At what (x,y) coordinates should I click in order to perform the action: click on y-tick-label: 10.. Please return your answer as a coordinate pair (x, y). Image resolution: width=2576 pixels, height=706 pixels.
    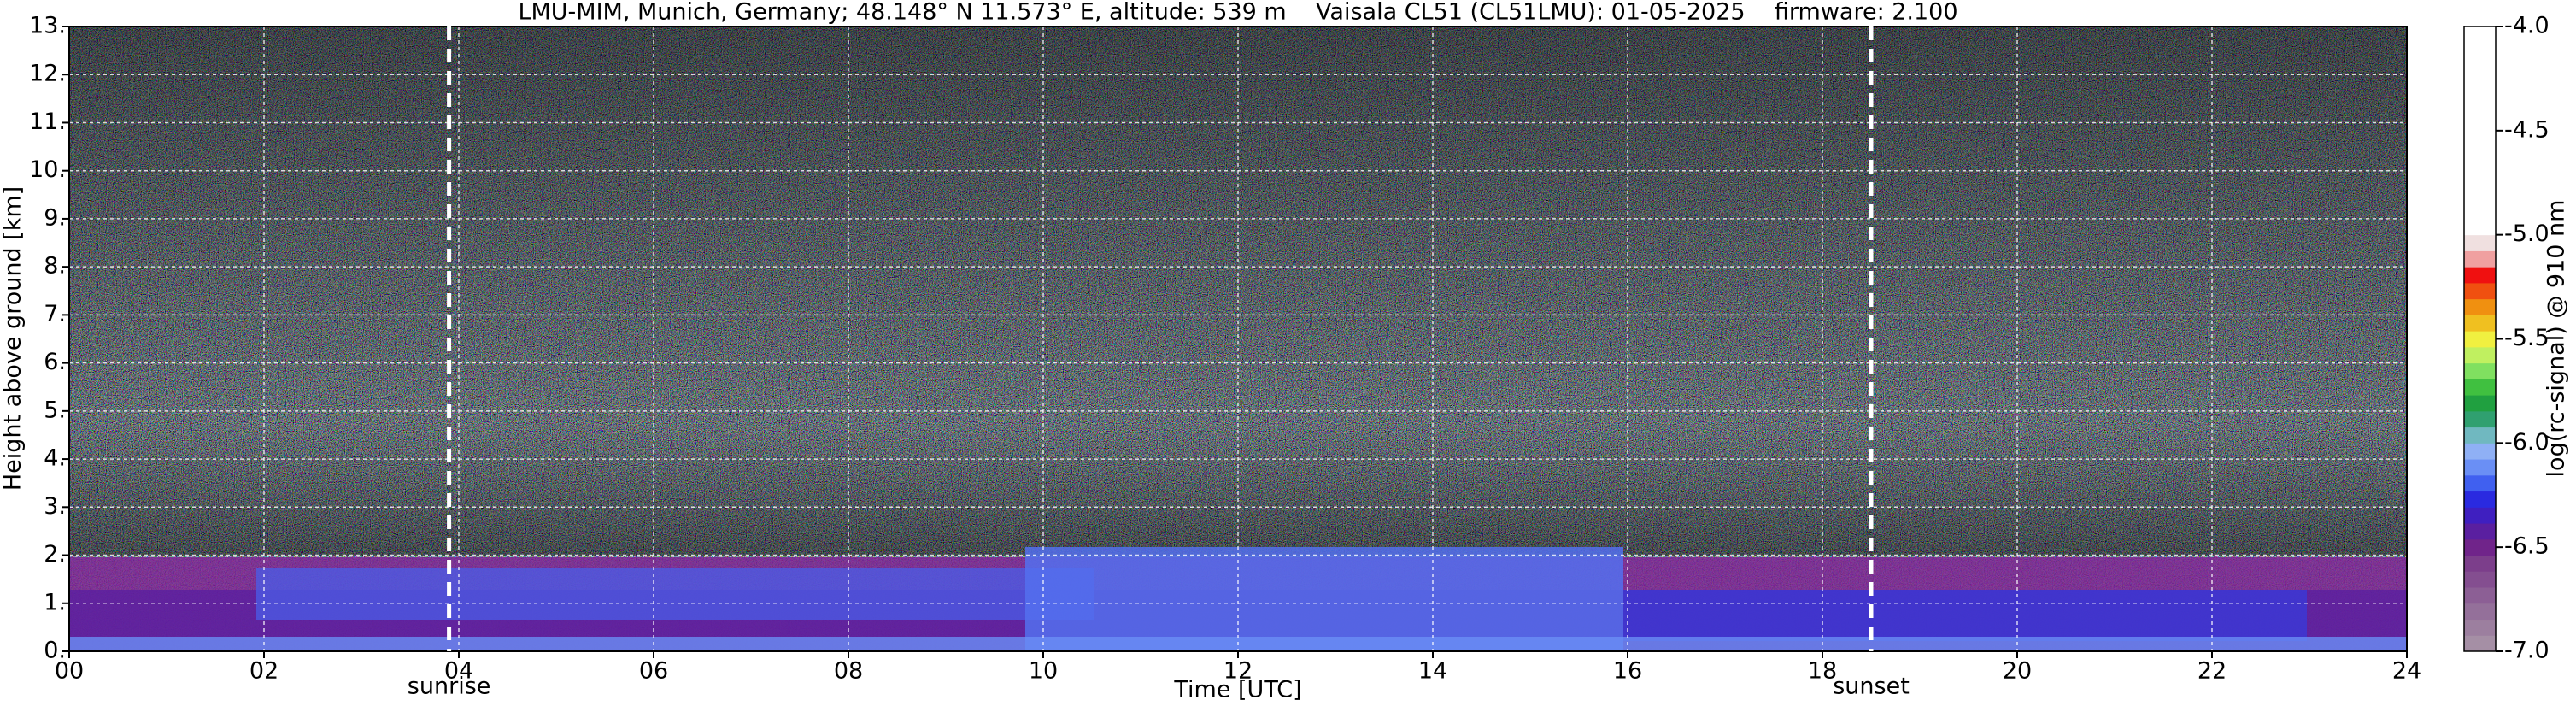
    Looking at the image, I should click on (47, 169).